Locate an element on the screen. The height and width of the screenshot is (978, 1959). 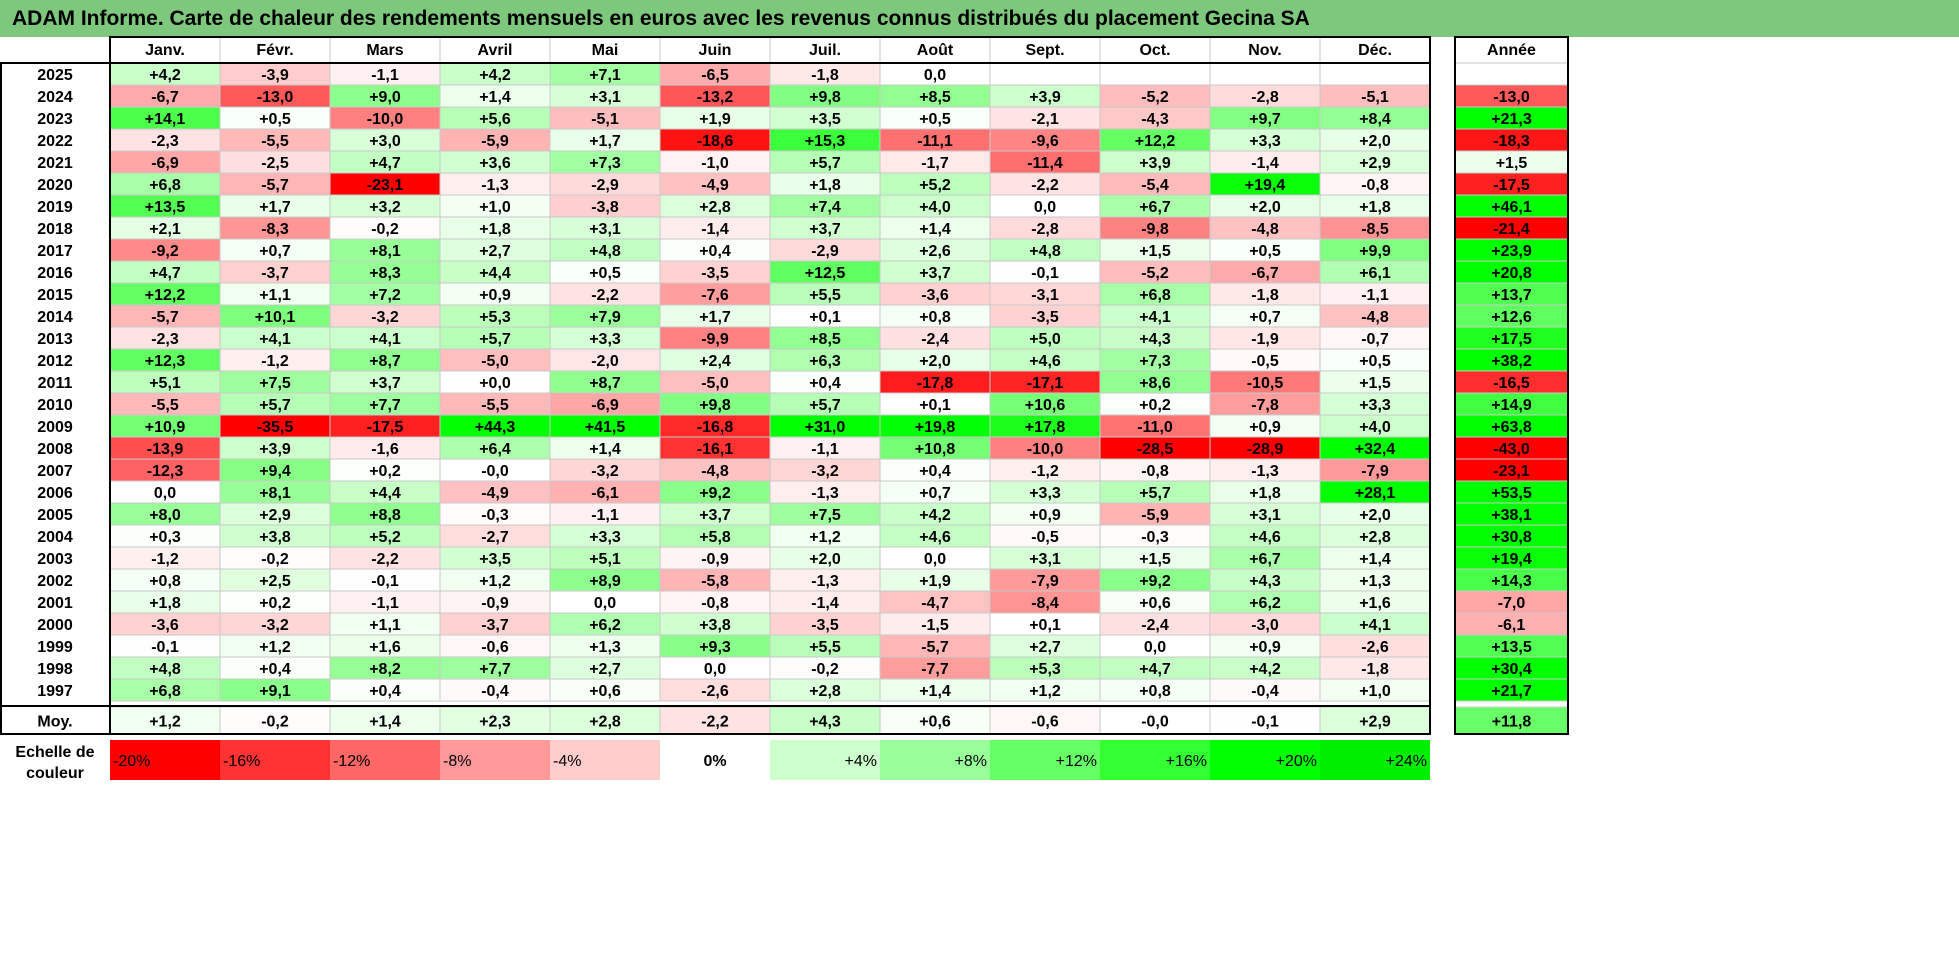
heatmap-row-year-value: +14,3 is located at coordinates (1511, 581).